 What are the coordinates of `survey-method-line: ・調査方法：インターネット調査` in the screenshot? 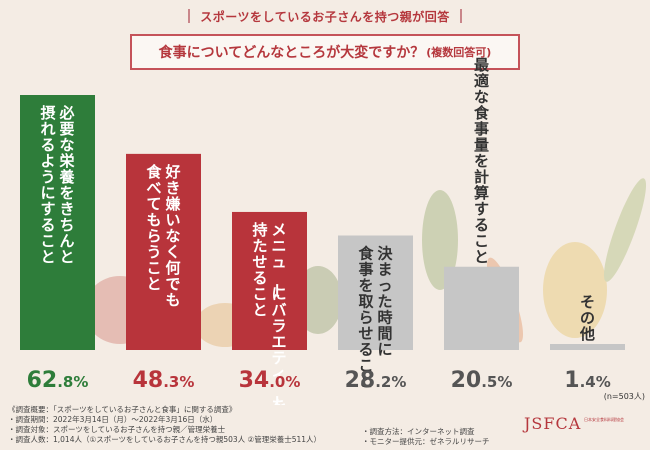 It's located at (418, 431).